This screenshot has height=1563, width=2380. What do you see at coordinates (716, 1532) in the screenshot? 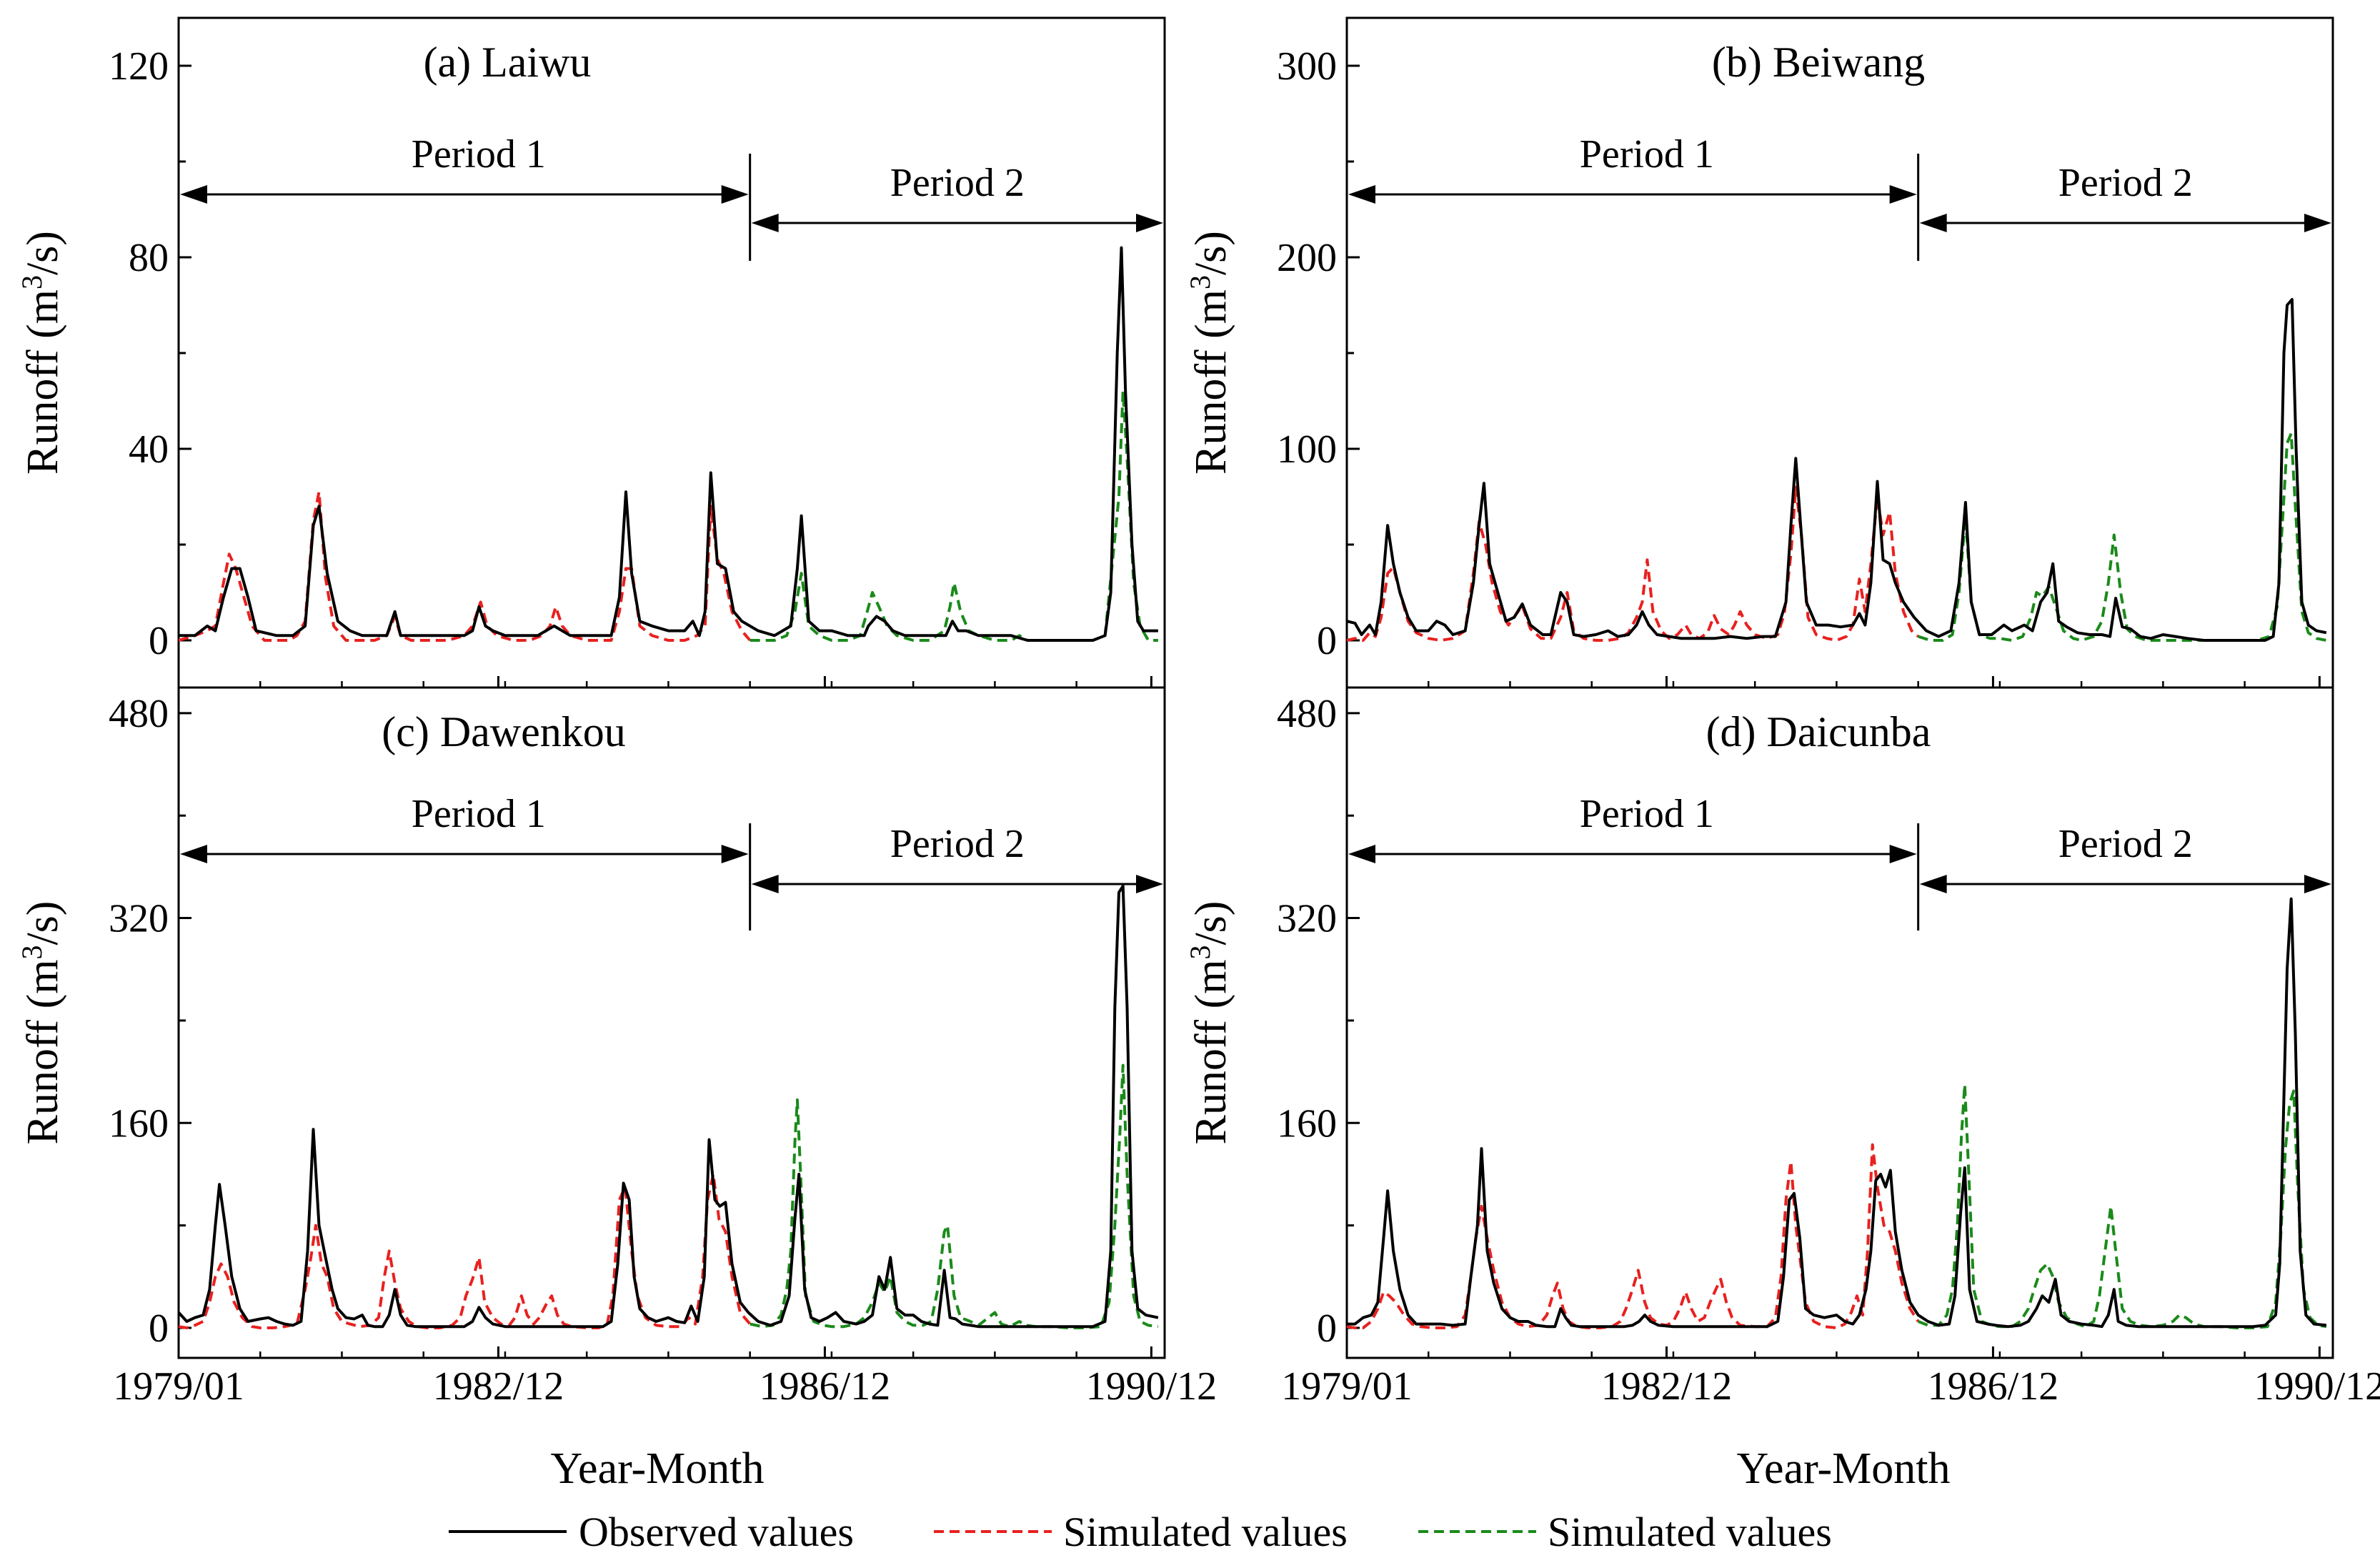
I see `legend-label: Observed values` at bounding box center [716, 1532].